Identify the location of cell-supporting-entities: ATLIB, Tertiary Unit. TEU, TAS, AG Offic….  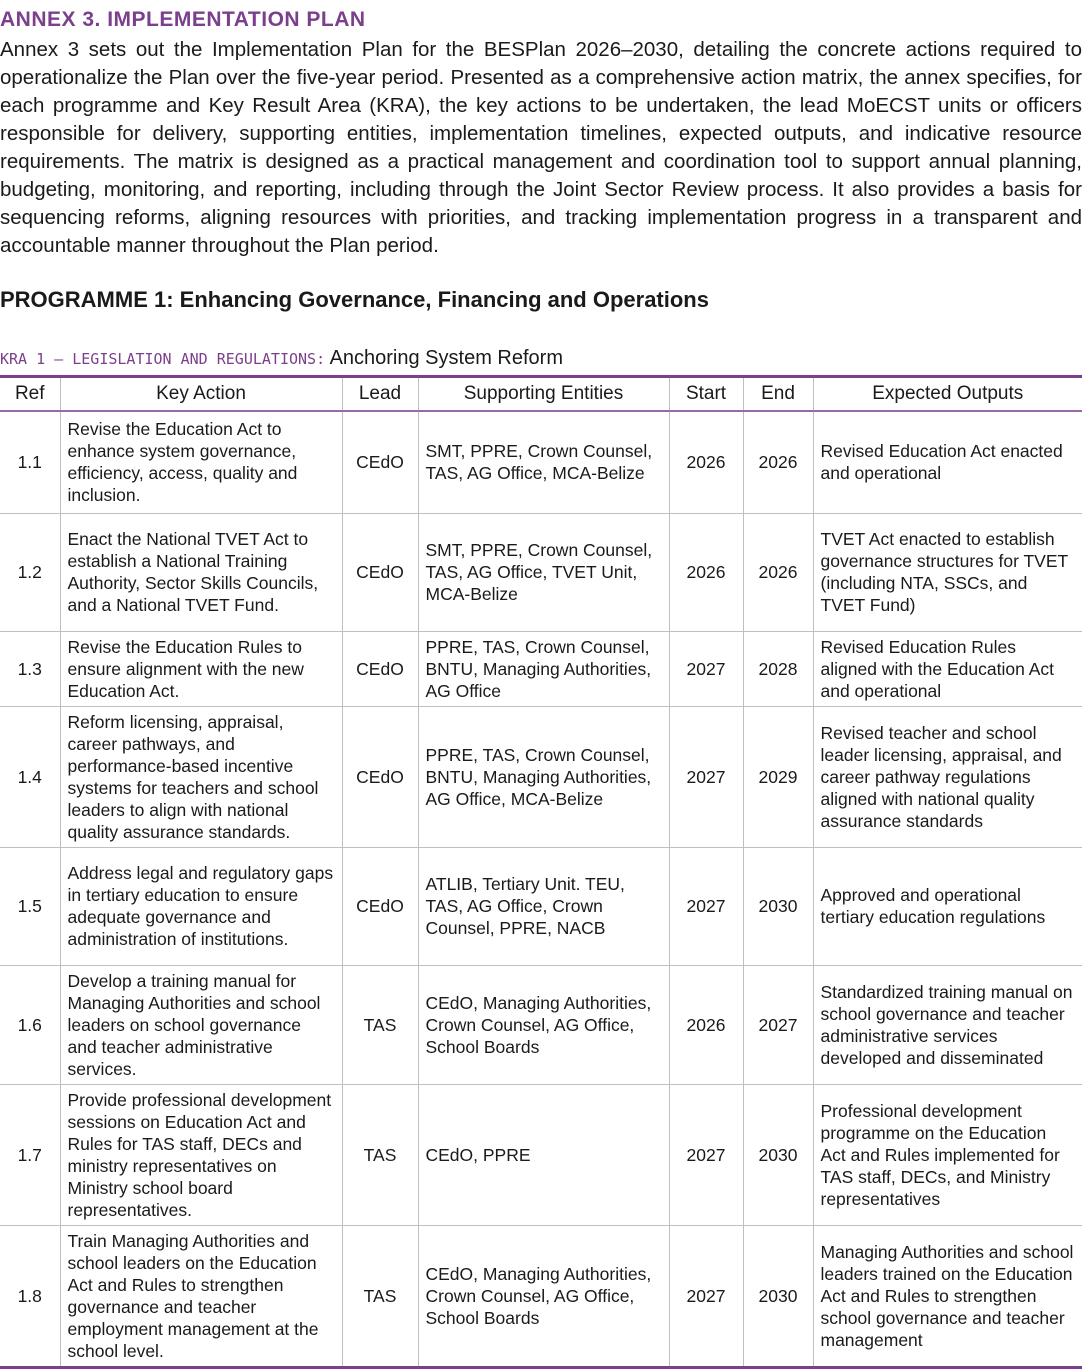
(543, 906).